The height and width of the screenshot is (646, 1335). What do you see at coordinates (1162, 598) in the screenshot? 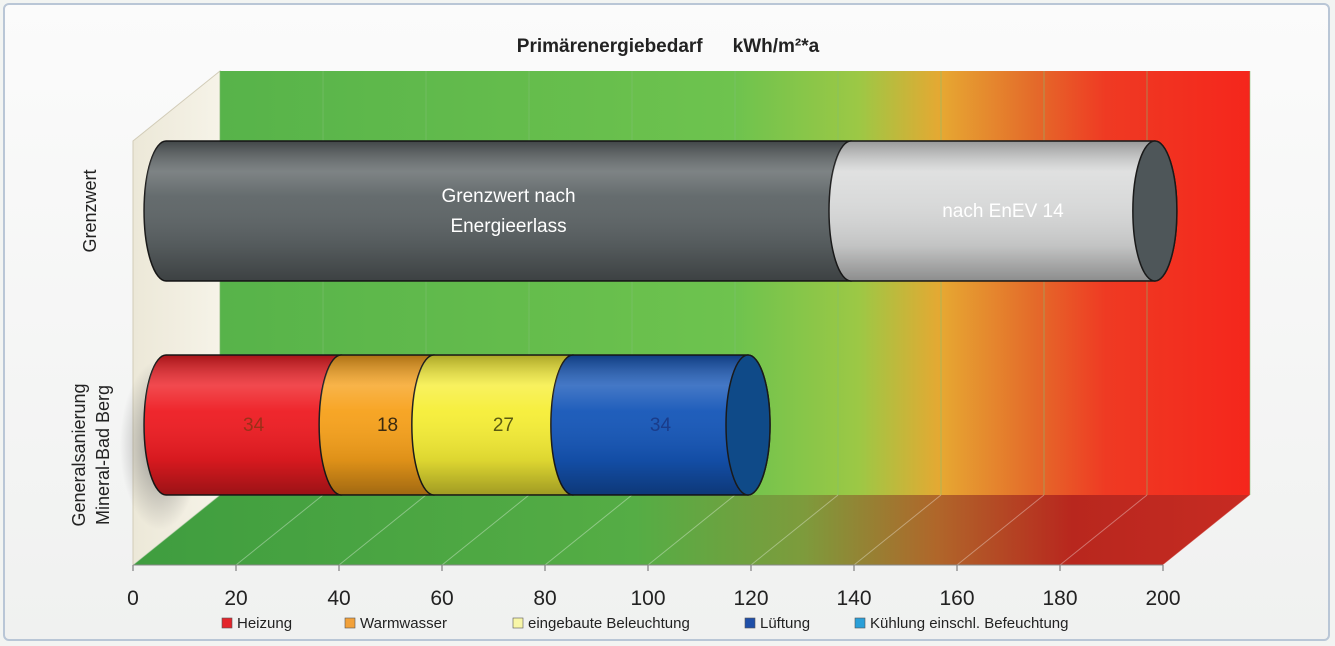
I see `tick-label: 200` at bounding box center [1162, 598].